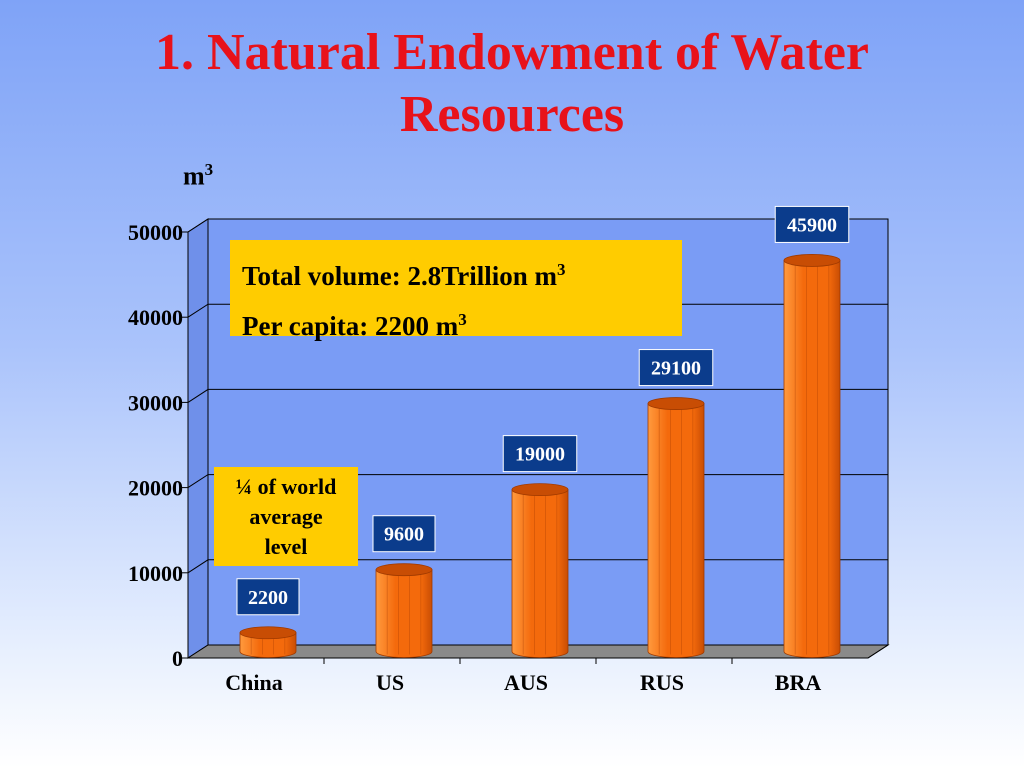 This screenshot has height=768, width=1024. Describe the element at coordinates (268, 645) in the screenshot. I see `bar-china` at that location.